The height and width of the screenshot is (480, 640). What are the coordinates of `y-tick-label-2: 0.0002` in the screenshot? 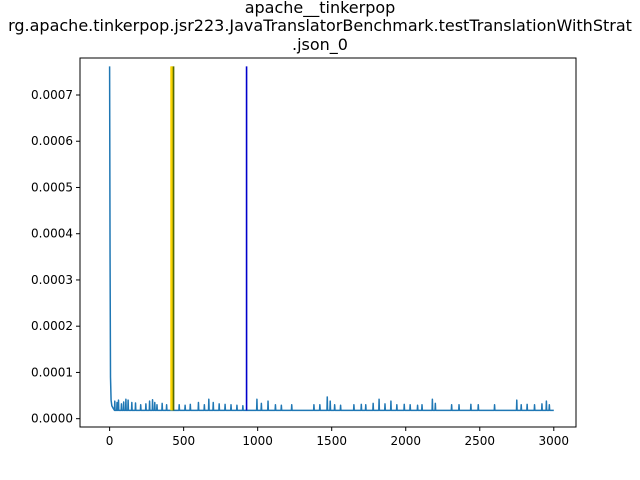 It's located at (52, 326).